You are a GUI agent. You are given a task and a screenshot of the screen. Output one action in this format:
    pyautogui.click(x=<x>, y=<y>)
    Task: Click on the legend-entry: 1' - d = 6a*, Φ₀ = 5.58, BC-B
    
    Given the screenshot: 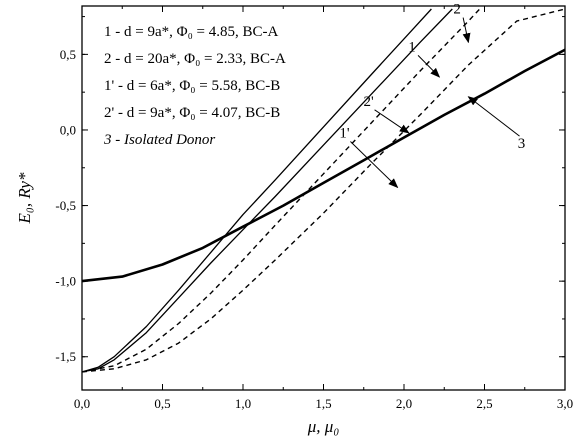 What is the action you would take?
    pyautogui.click(x=192, y=86)
    